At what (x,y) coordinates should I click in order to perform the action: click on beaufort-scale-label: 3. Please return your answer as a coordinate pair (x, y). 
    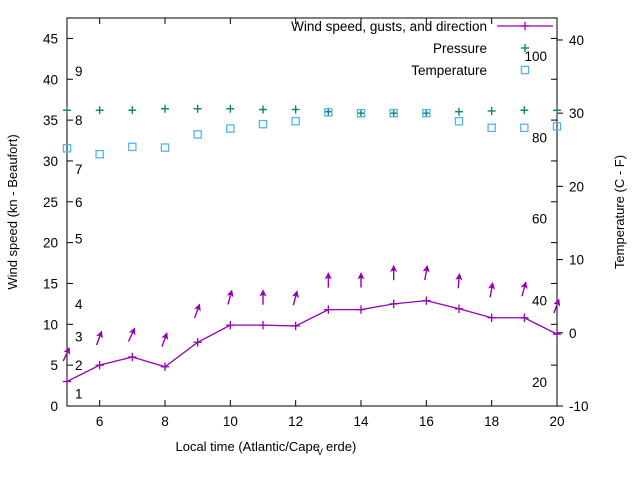
    Looking at the image, I should click on (79, 337).